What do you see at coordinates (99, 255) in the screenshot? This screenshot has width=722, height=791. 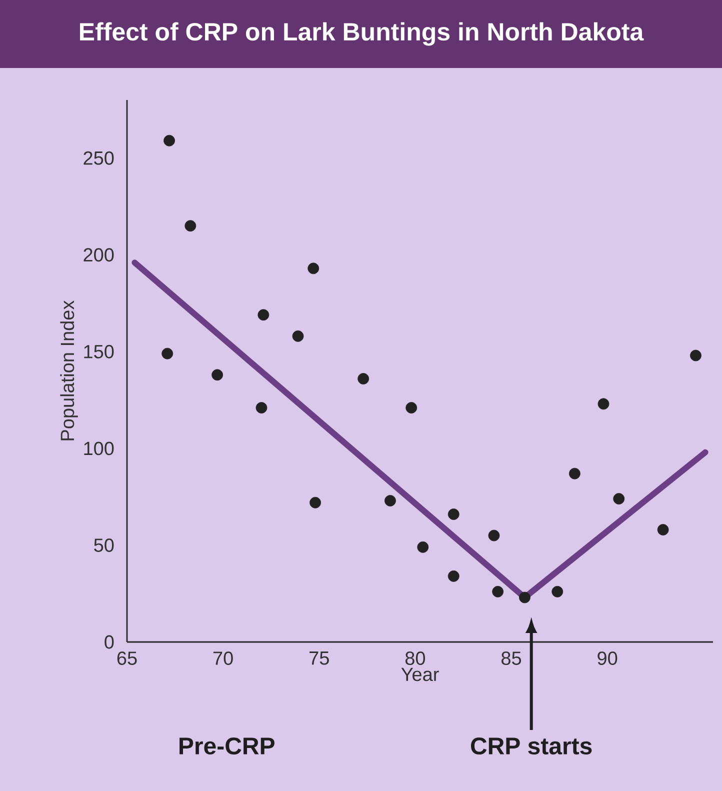 I see `y-tick-label: 200` at bounding box center [99, 255].